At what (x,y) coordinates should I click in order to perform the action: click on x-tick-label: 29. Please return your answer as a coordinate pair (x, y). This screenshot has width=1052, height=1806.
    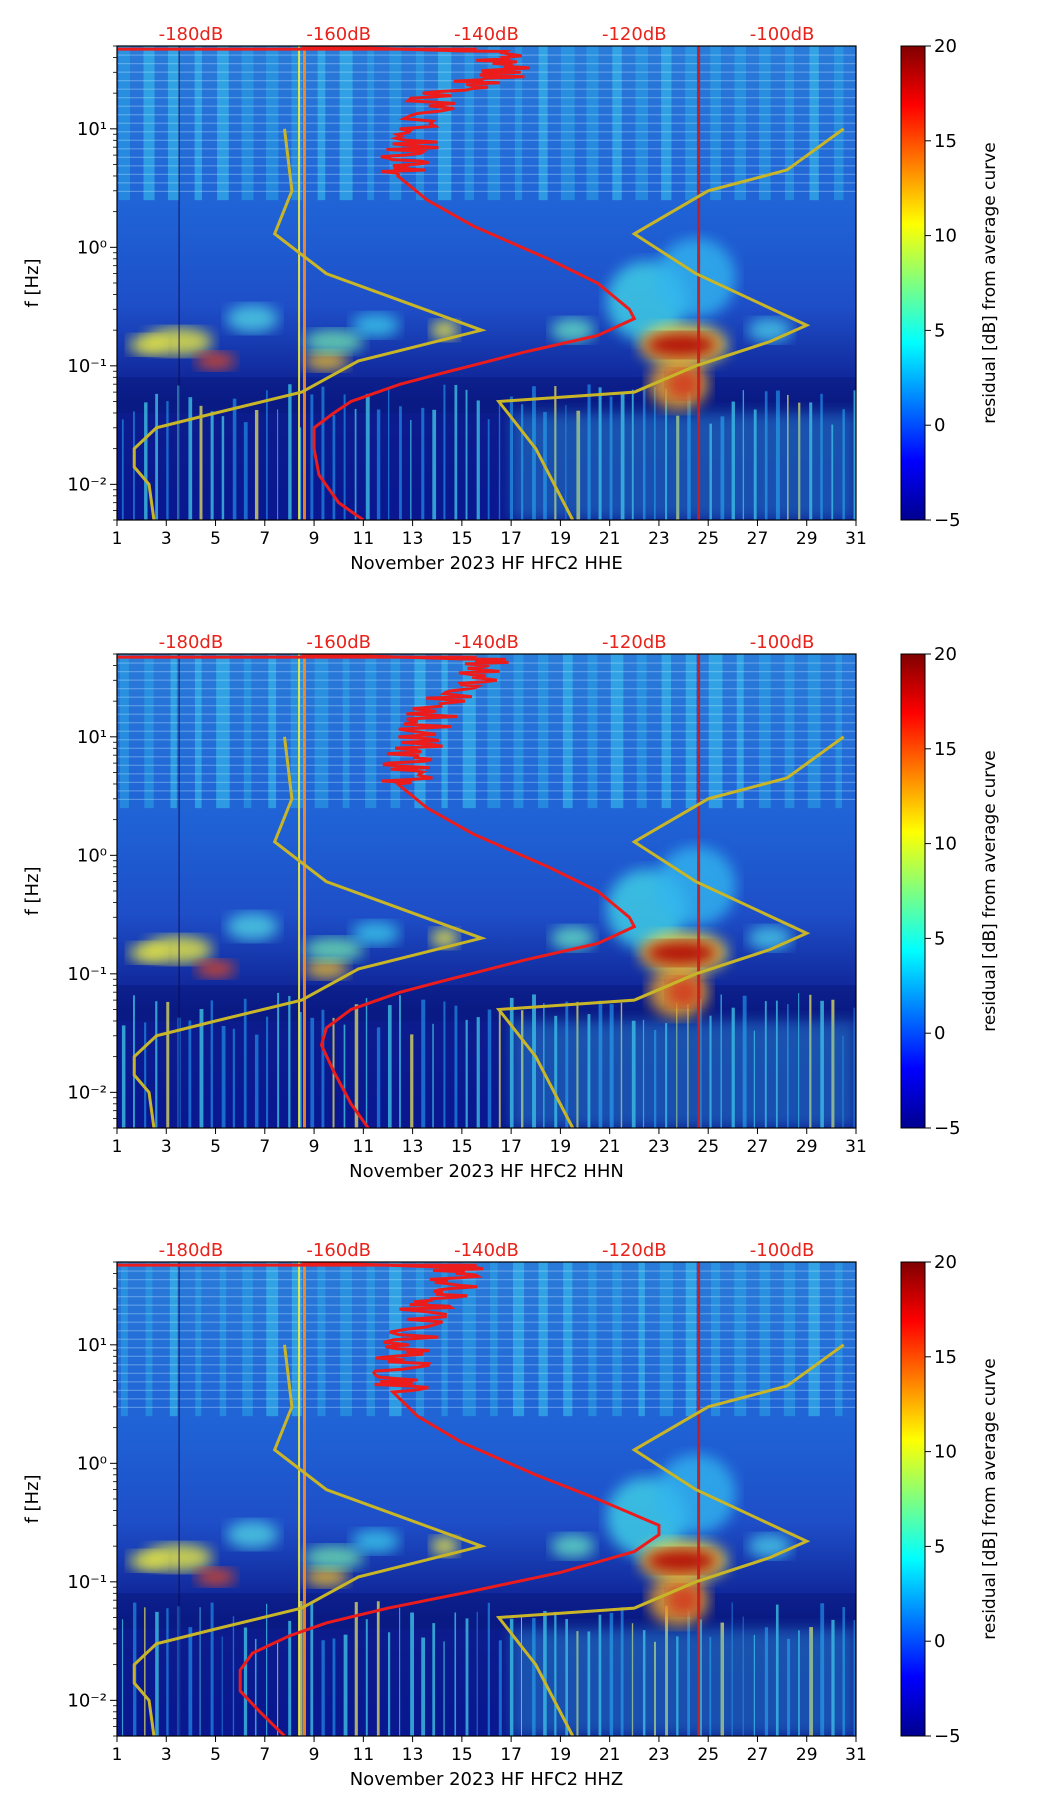
    Looking at the image, I should click on (807, 1755).